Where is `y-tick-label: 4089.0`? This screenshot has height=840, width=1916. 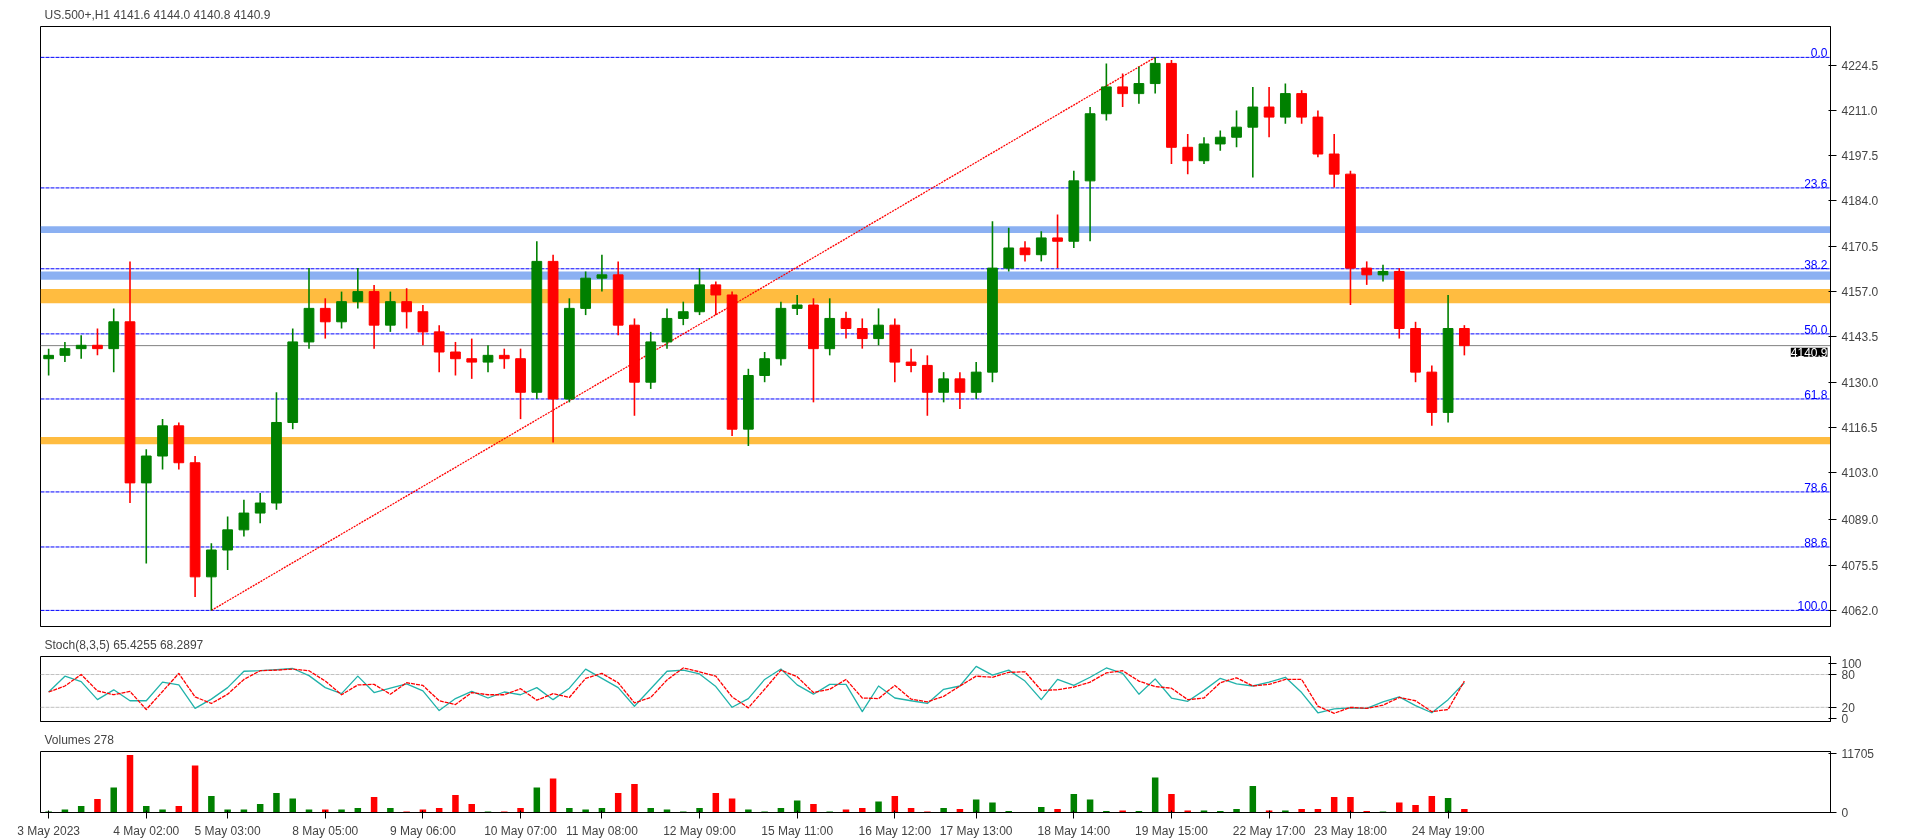 y-tick-label: 4089.0 is located at coordinates (1860, 520).